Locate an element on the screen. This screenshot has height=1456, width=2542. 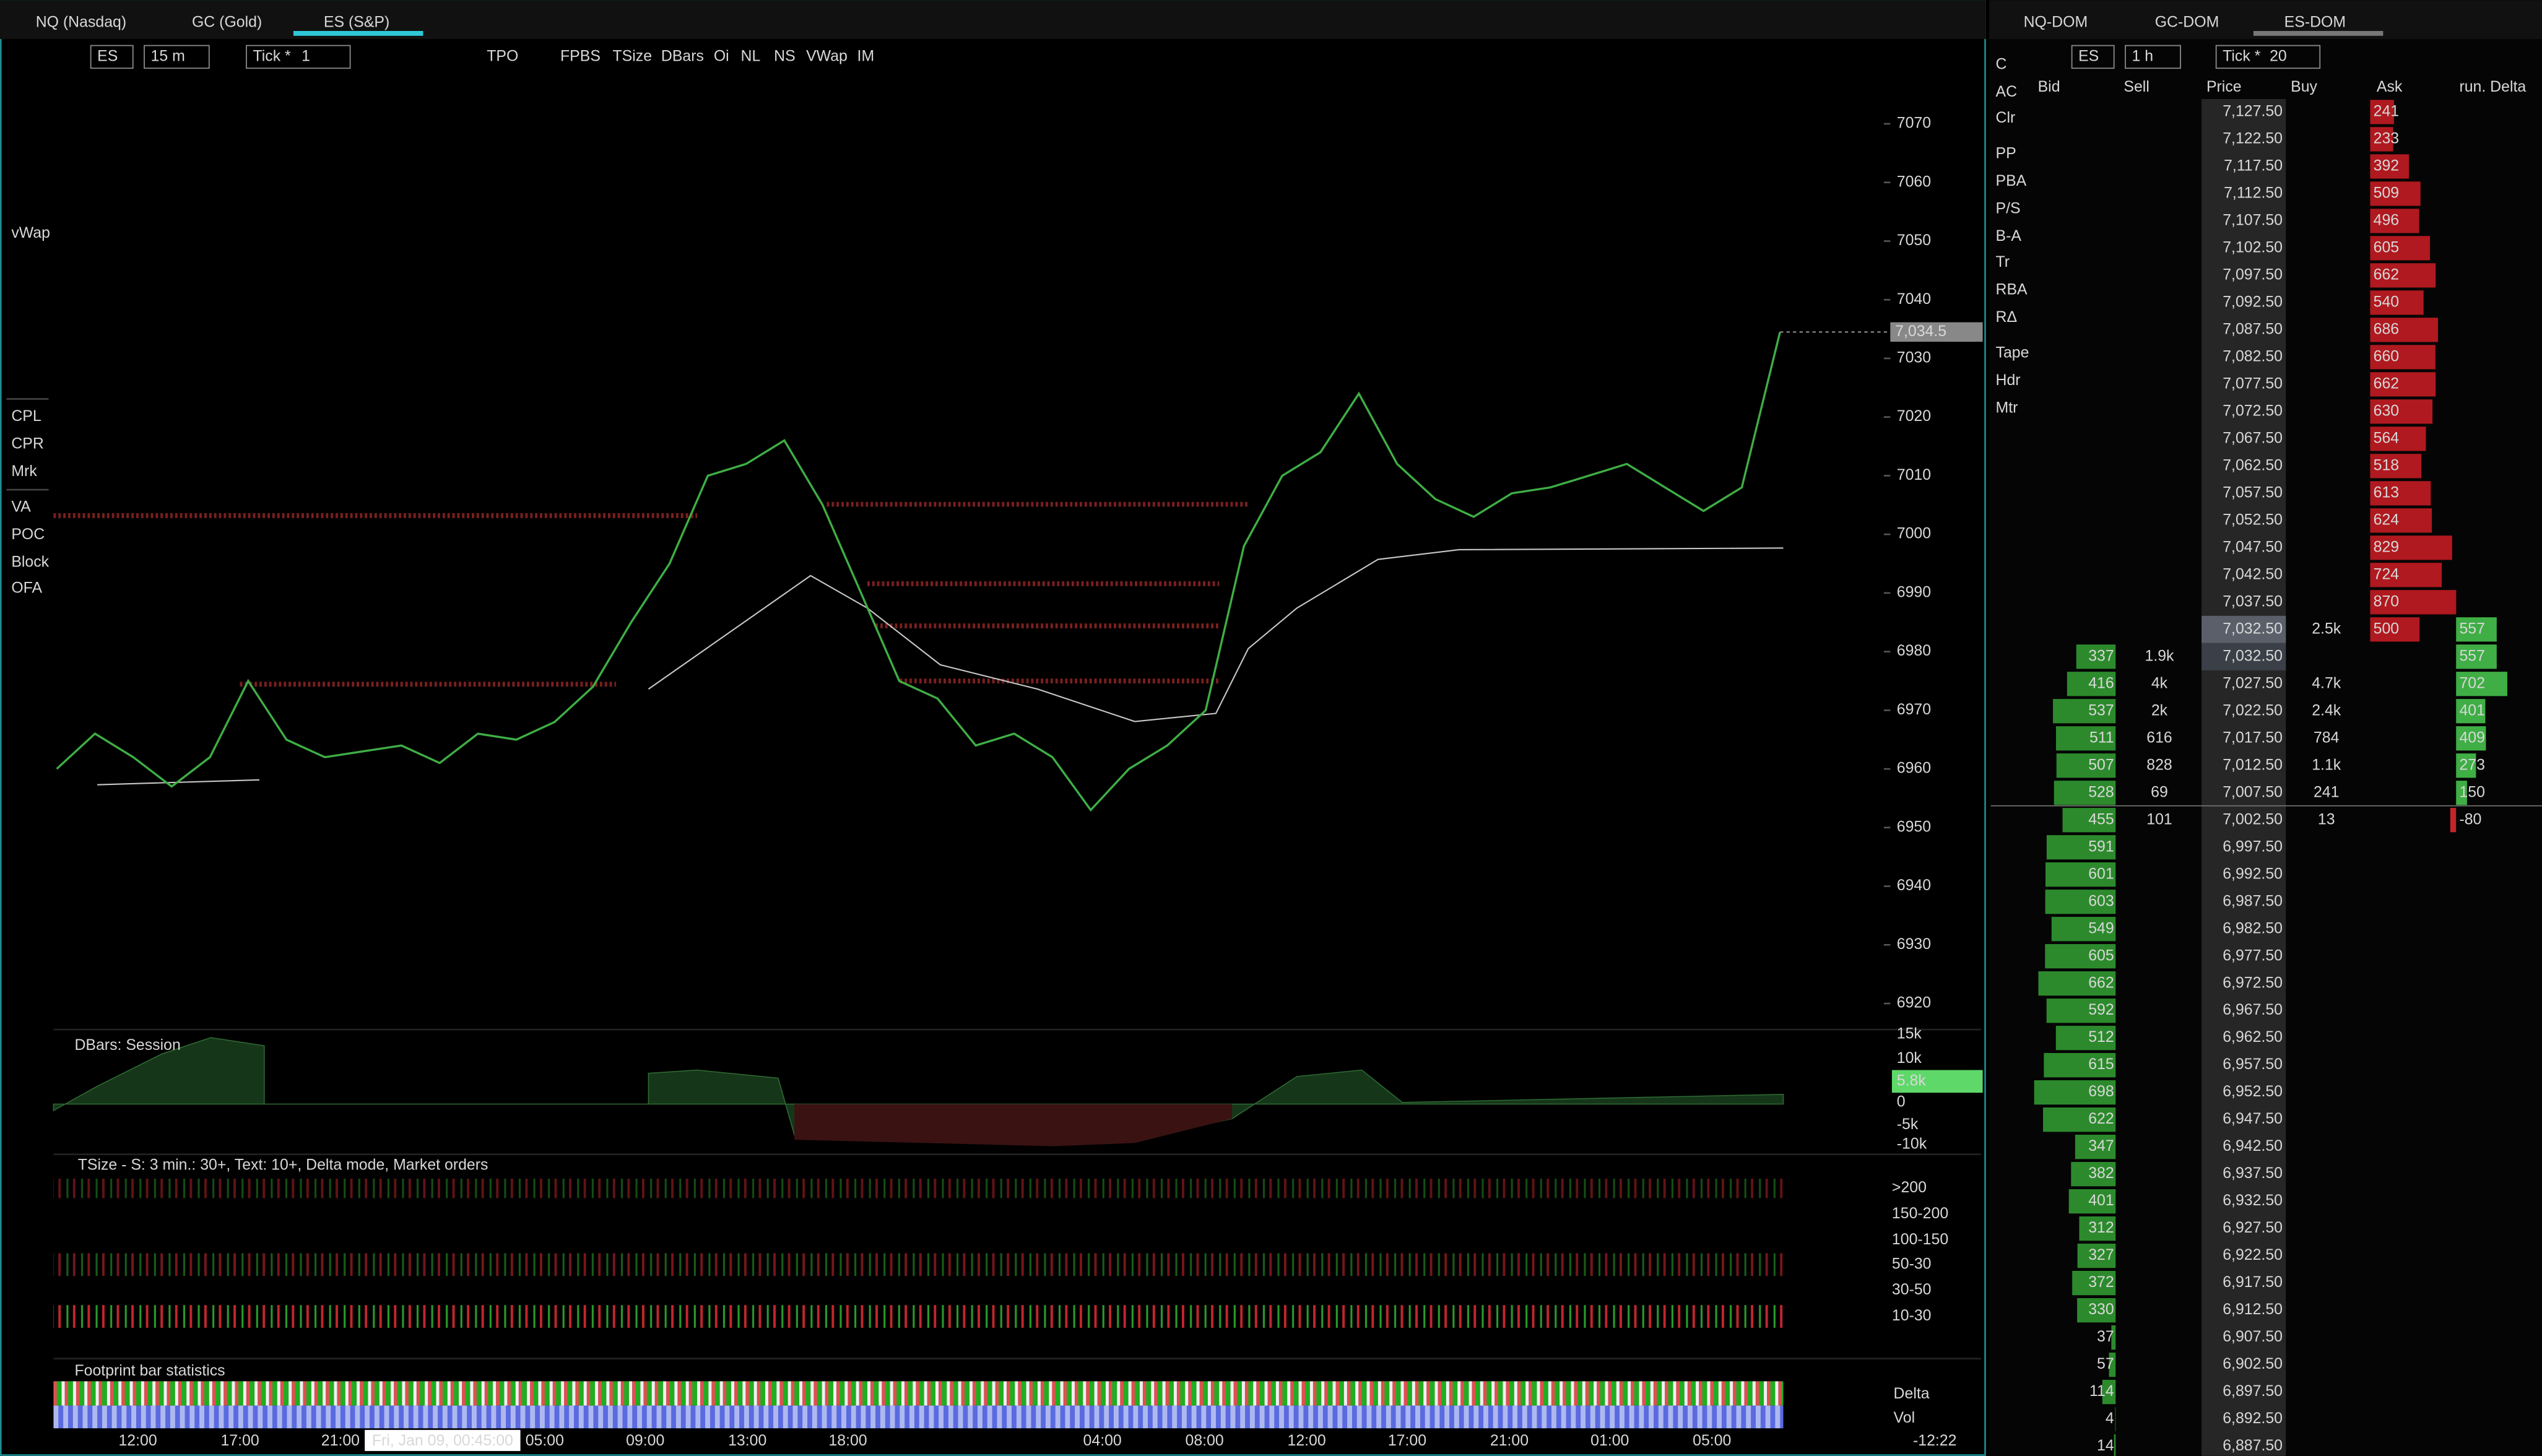
dom-tool: B-A is located at coordinates (2009, 236).